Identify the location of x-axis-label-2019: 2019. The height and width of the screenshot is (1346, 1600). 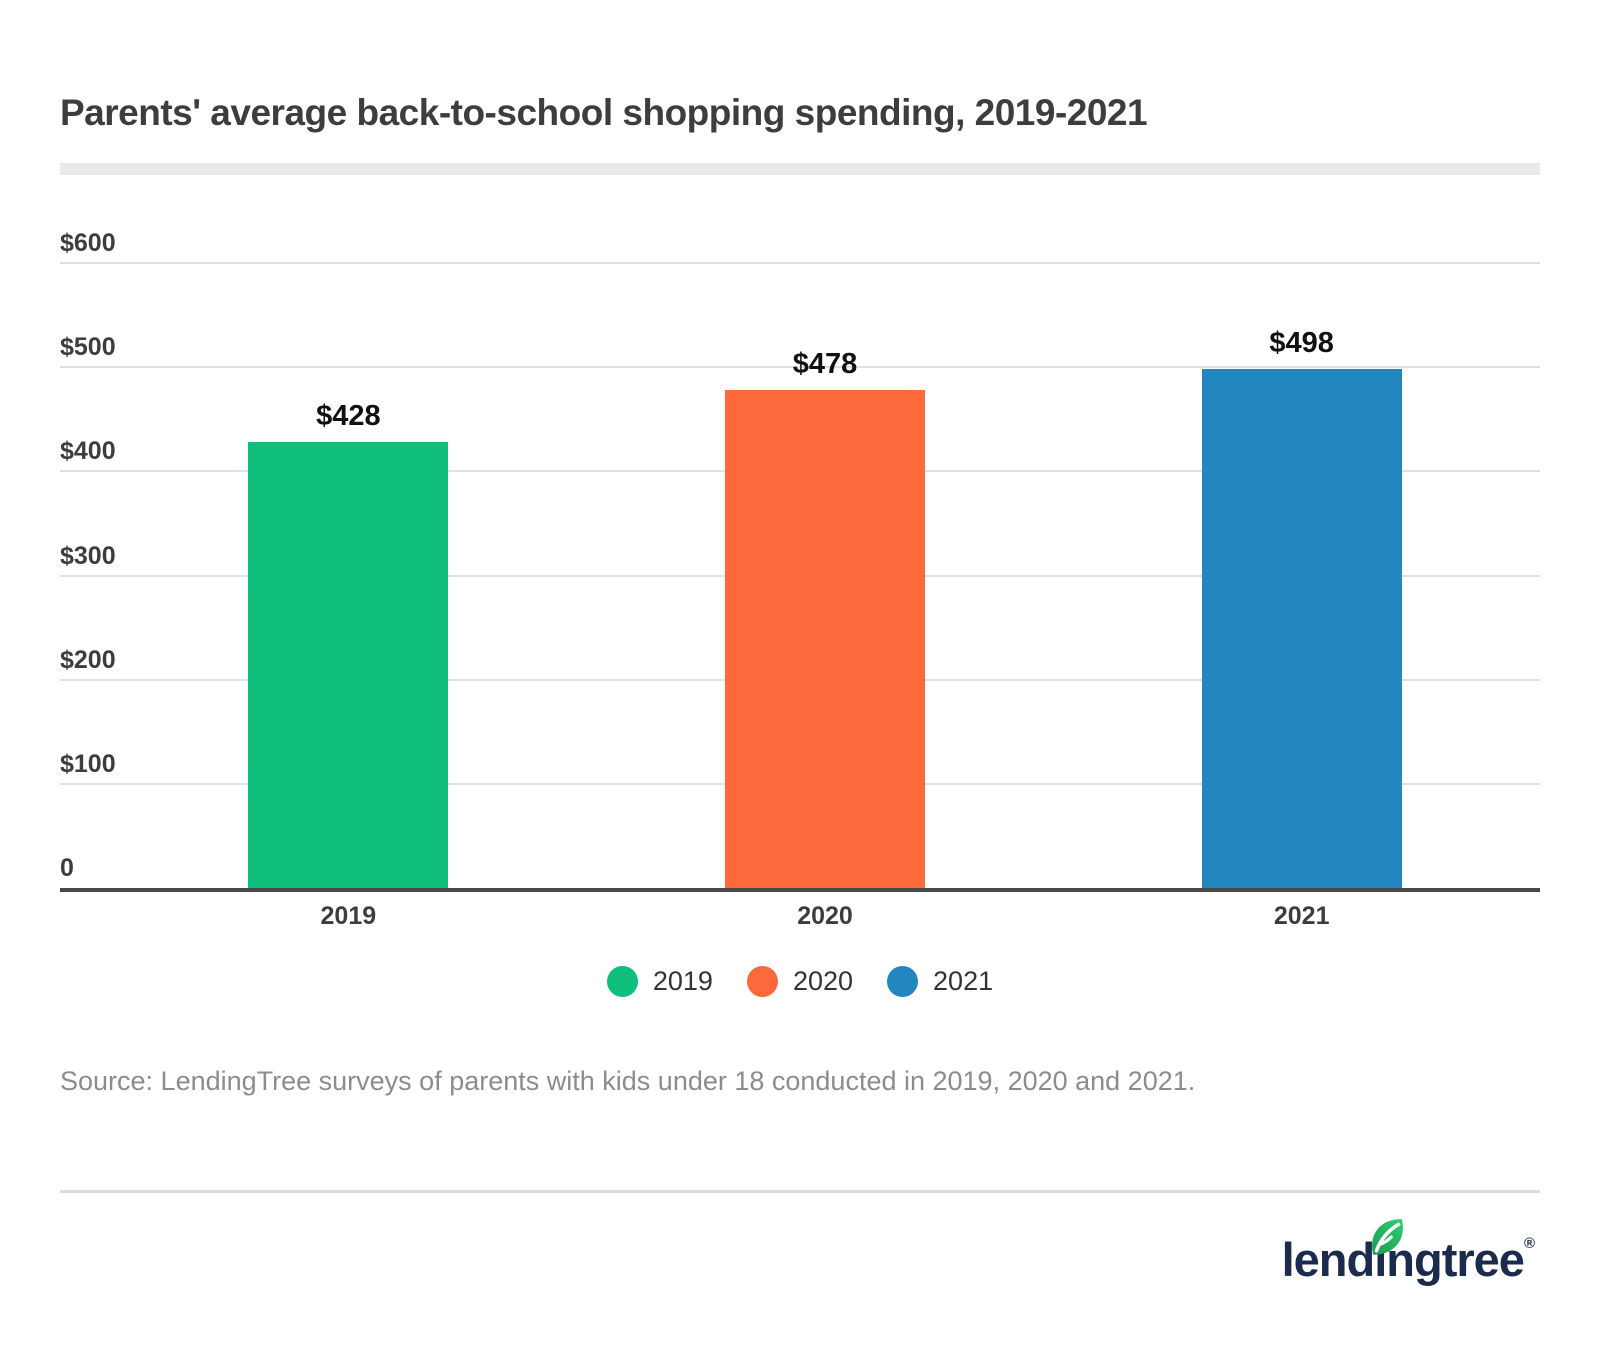
(348, 916).